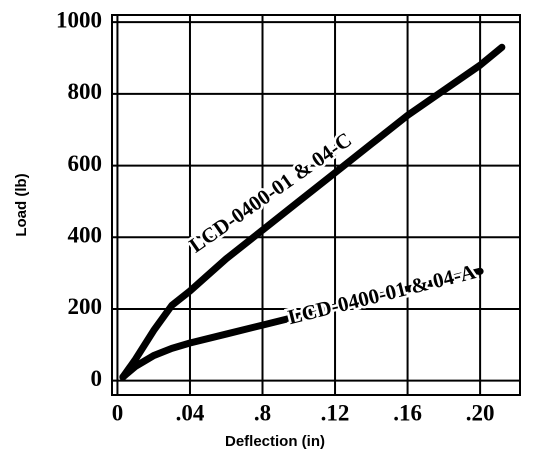  I want to click on y-tick-label: 800, so click(85, 91).